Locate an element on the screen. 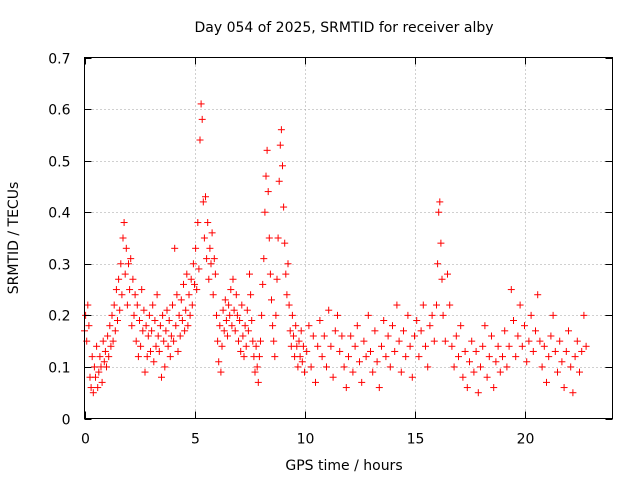 The width and height of the screenshot is (640, 480). x-tick-label: 5 is located at coordinates (195, 440).